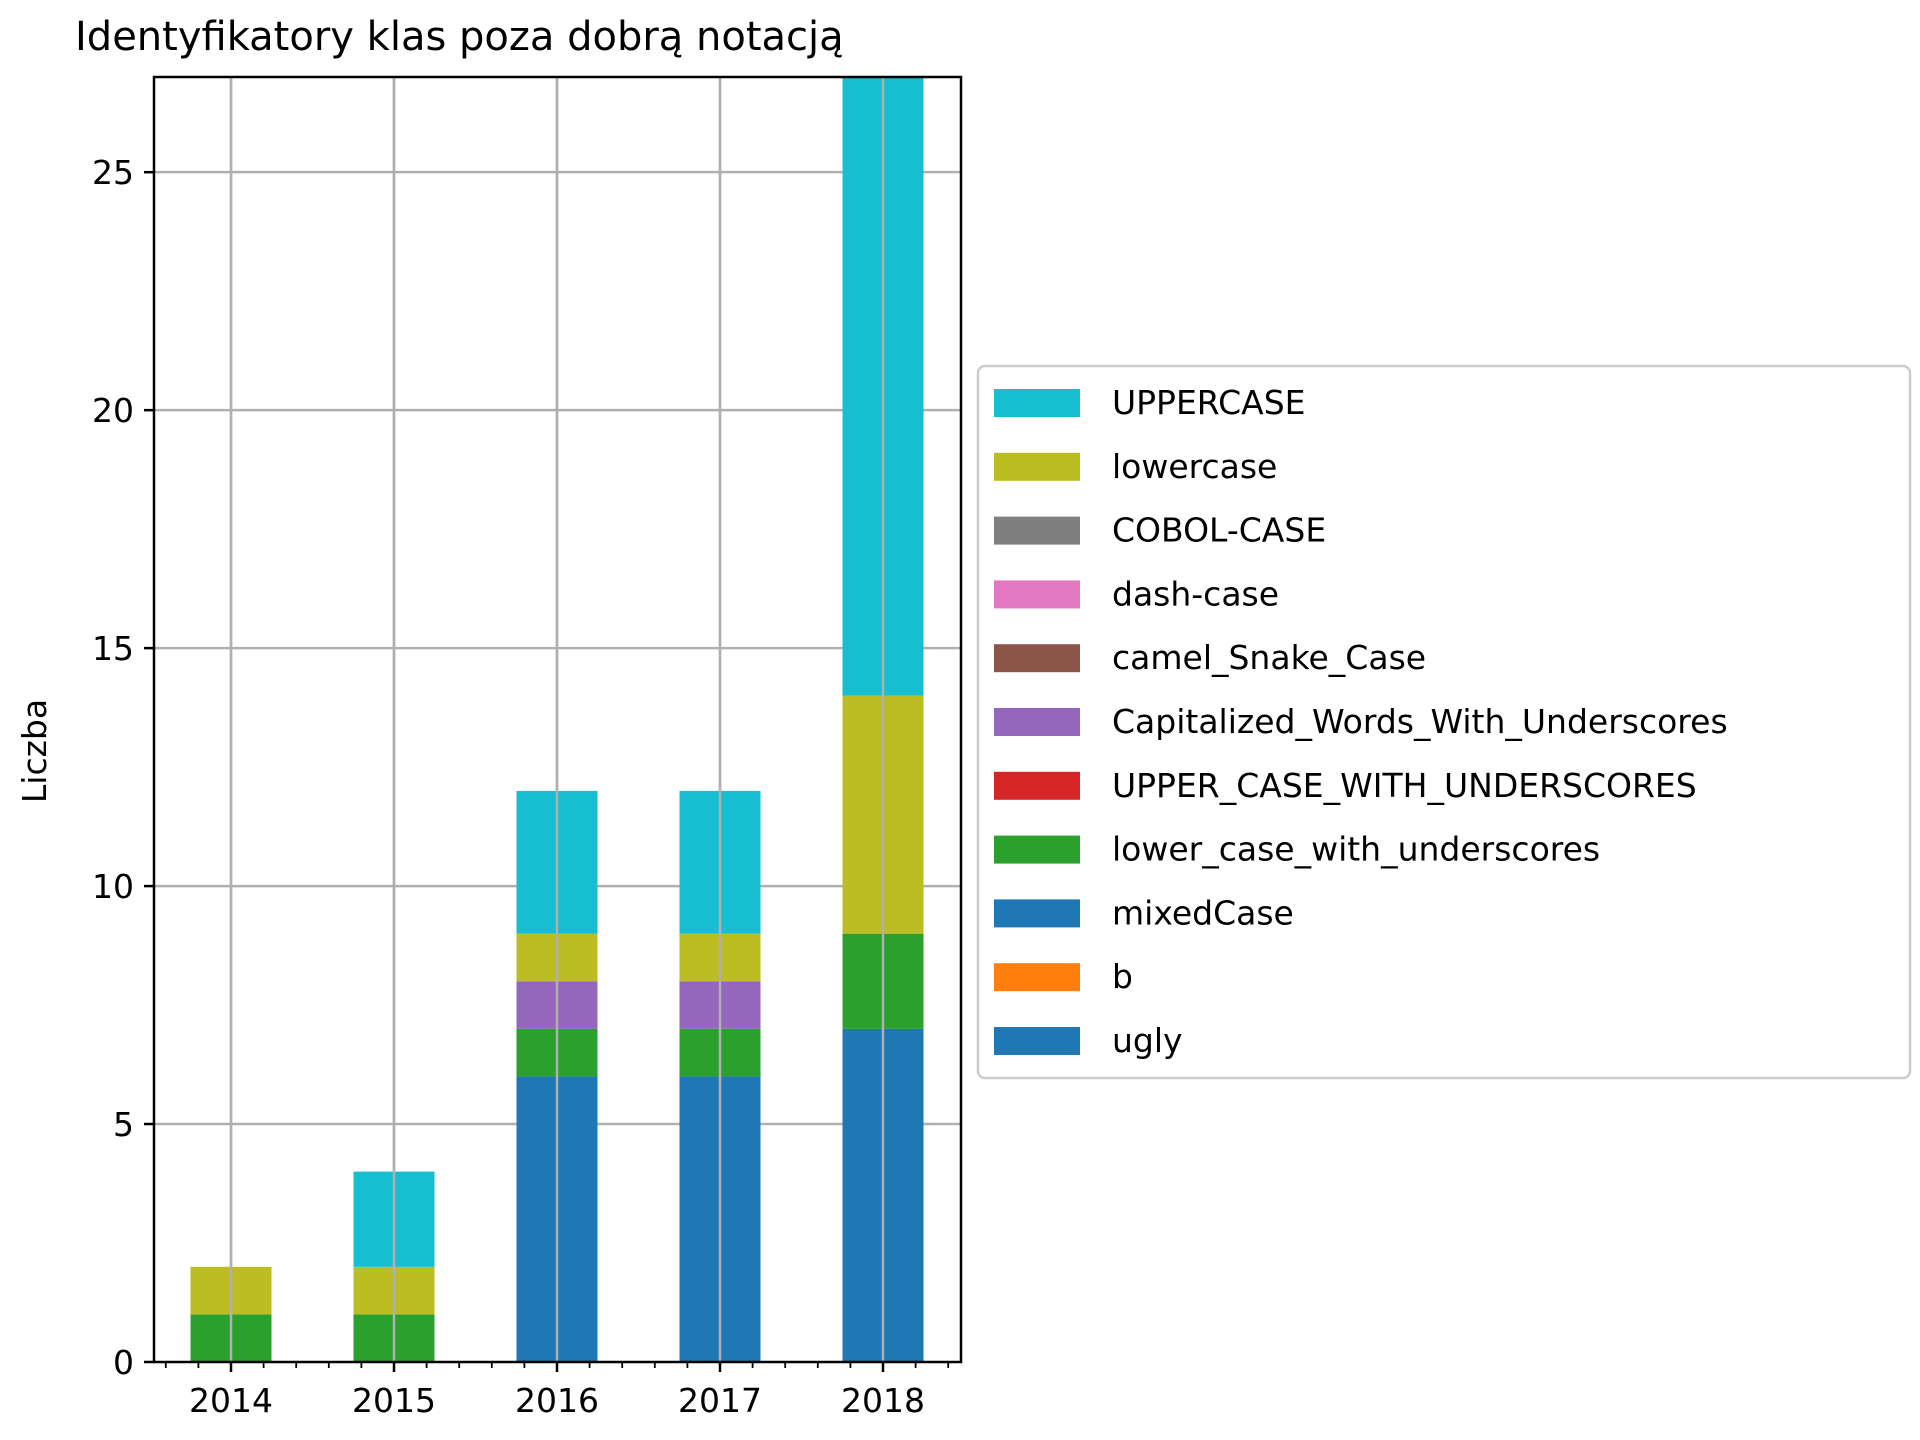  I want to click on legend-label-uppercase: UPPERCASE, so click(1209, 402).